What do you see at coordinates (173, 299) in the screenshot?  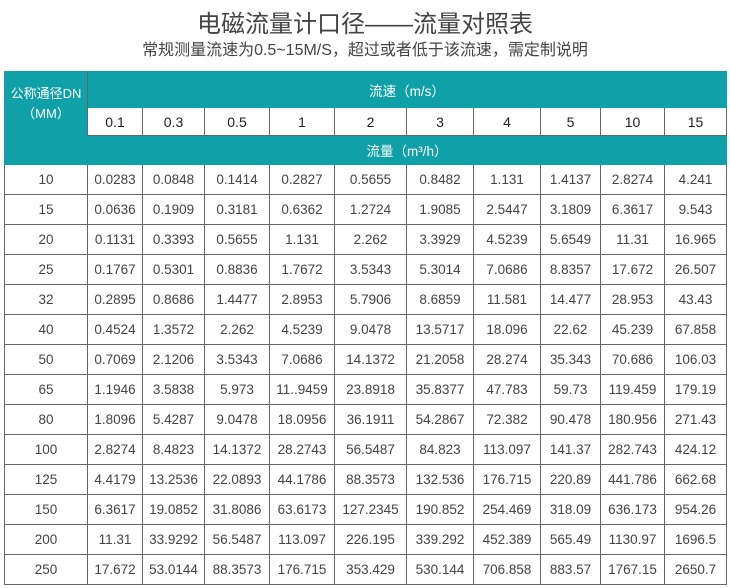 I see `flow-cell: 0.8686` at bounding box center [173, 299].